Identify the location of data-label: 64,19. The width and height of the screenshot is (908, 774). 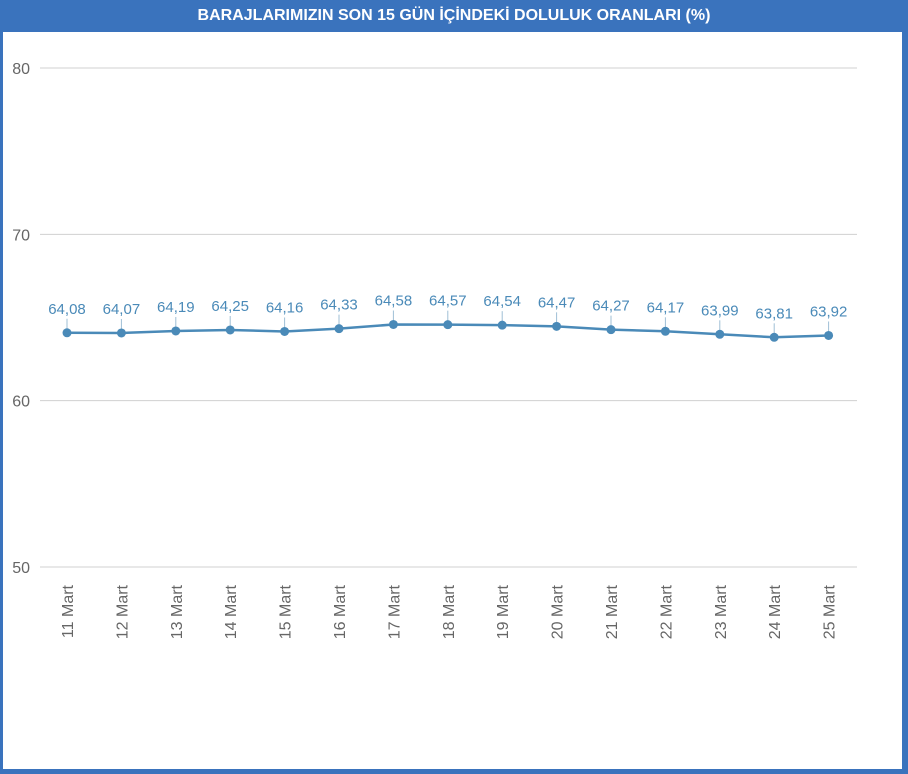
(176, 307).